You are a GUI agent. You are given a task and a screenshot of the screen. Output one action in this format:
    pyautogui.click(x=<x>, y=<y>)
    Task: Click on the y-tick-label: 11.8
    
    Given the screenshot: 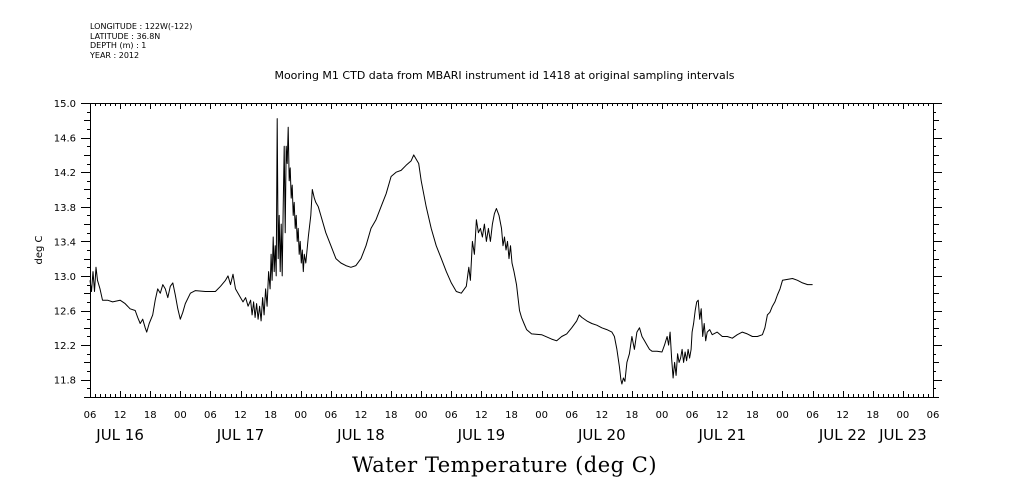 What is the action you would take?
    pyautogui.click(x=65, y=381)
    